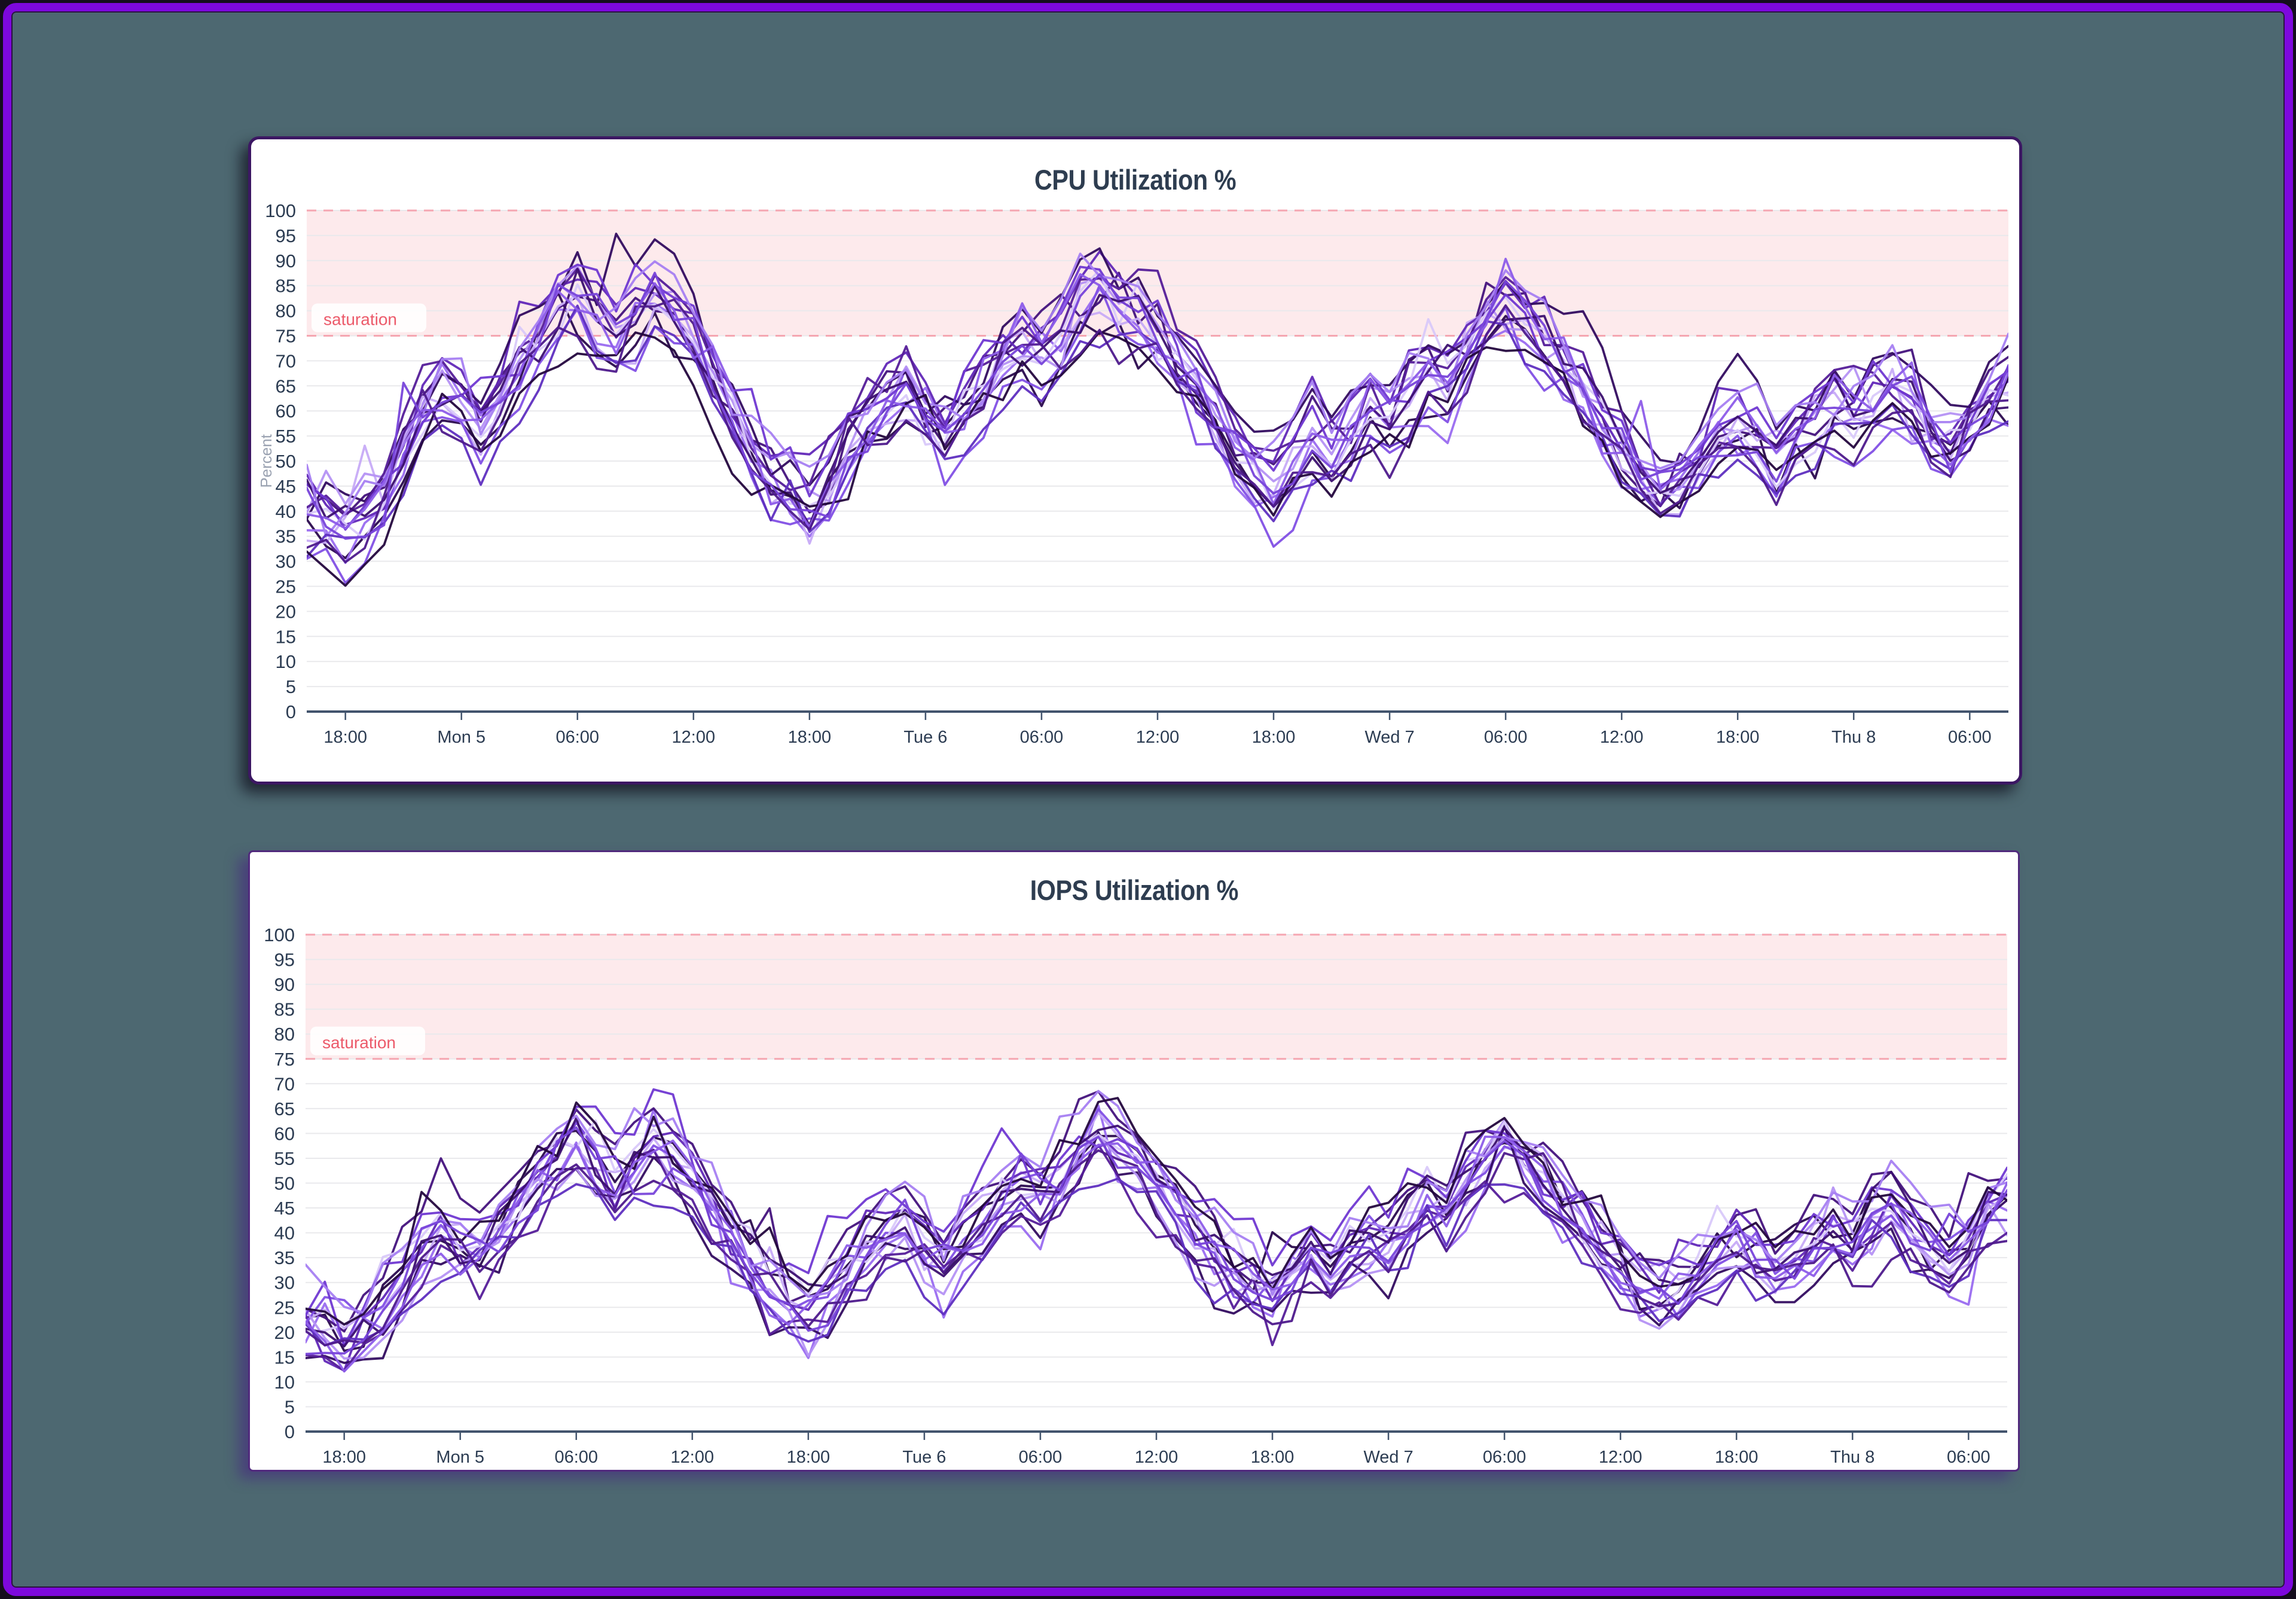 This screenshot has height=1599, width=2296. Describe the element at coordinates (286, 261) in the screenshot. I see `svg-text: 90` at that location.